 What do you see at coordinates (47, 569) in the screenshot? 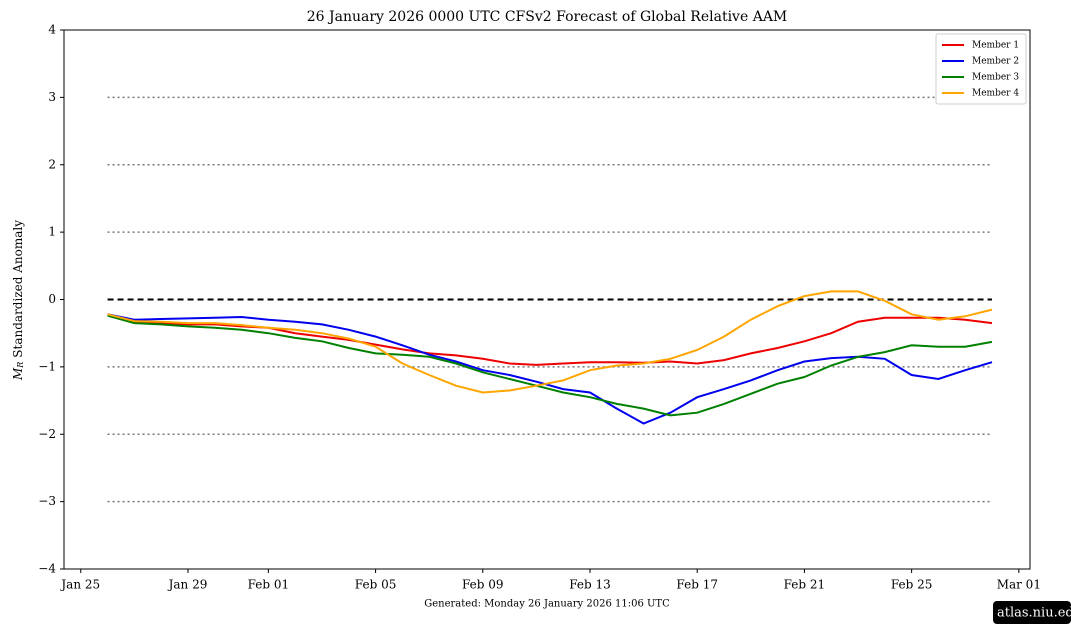
I see `y-tick-label: −4` at bounding box center [47, 569].